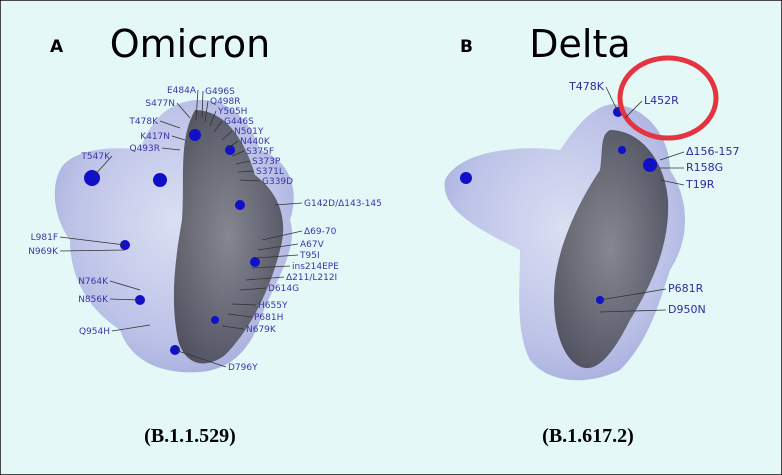 Image resolution: width=782 pixels, height=475 pixels. Describe the element at coordinates (466, 47) in the screenshot. I see `panel-letter: B` at that location.